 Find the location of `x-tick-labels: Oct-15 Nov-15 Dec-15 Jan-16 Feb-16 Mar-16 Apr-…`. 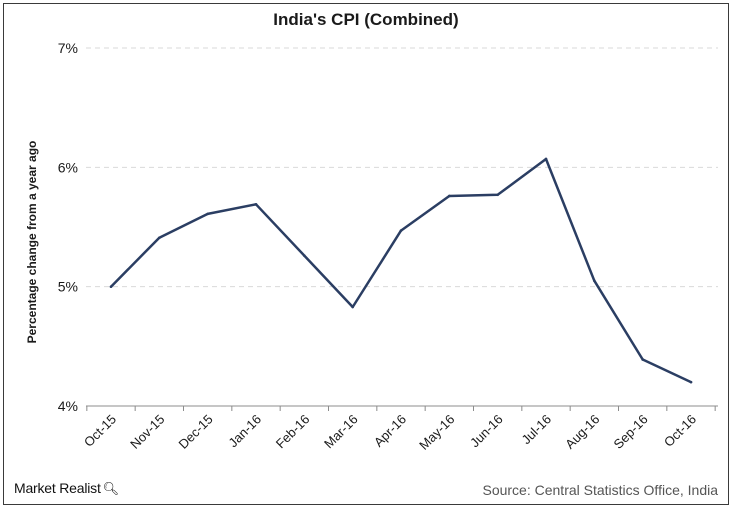

x-tick-labels: Oct-15 Nov-15 Dec-15 Jan-16 Feb-16 Mar-16 Apr-… is located at coordinates (390, 432).